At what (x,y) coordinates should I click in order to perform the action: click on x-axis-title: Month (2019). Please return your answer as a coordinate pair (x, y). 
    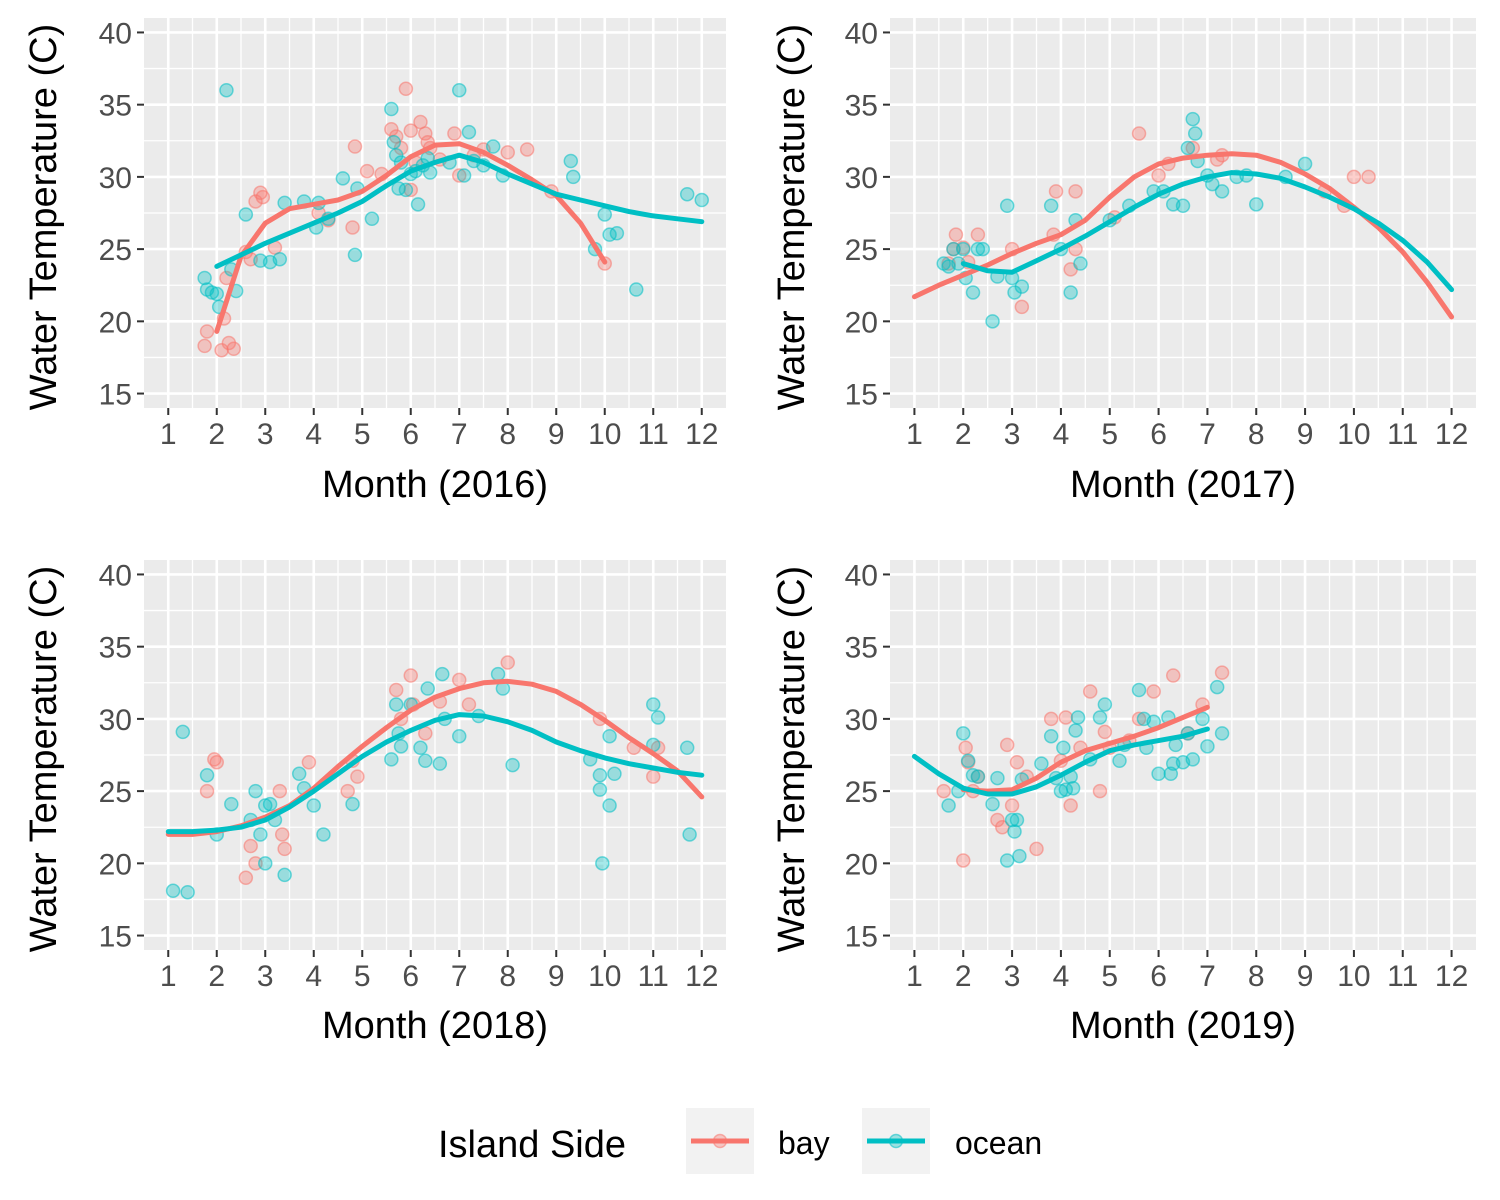
    Looking at the image, I should click on (1183, 1026).